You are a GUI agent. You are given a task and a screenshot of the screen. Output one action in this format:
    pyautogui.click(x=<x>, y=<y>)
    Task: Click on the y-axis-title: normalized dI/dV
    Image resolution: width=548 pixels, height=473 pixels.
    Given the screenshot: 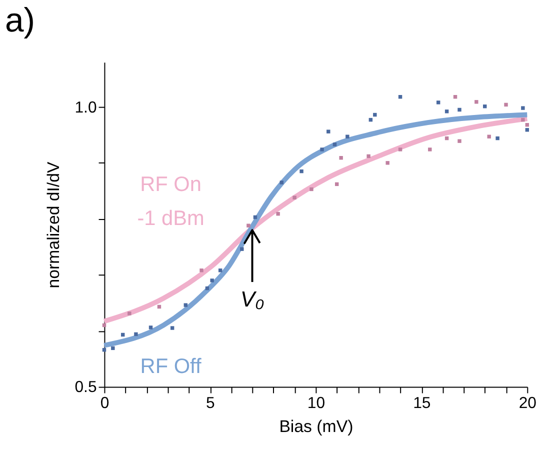 What is the action you would take?
    pyautogui.click(x=53, y=224)
    